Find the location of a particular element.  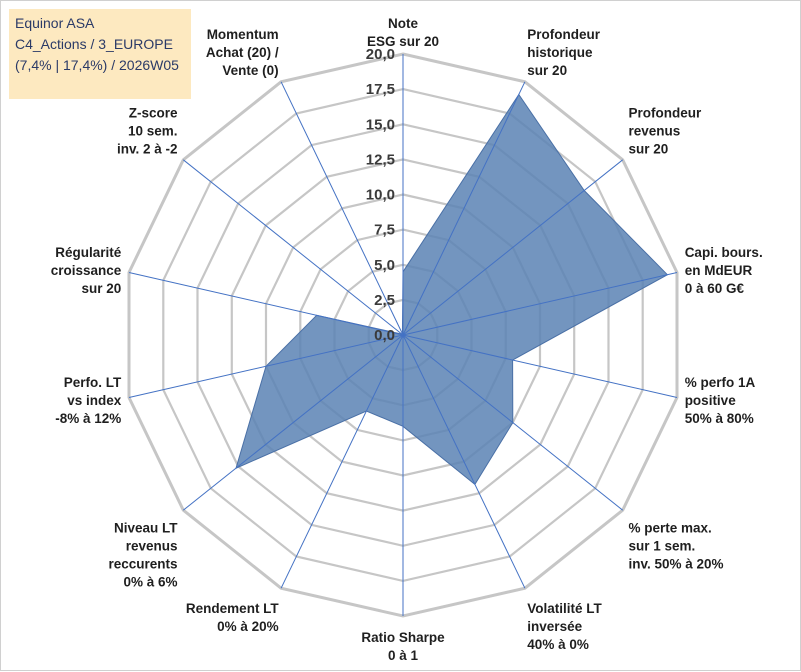

axis-label-12: Régularité croissance sur 20 is located at coordinates (86, 270).